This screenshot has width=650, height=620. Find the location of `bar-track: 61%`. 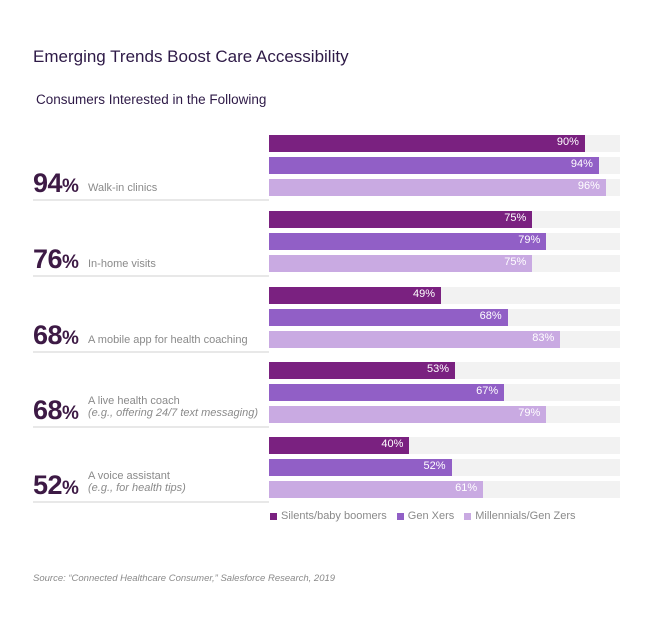

bar-track: 61% is located at coordinates (444, 489).